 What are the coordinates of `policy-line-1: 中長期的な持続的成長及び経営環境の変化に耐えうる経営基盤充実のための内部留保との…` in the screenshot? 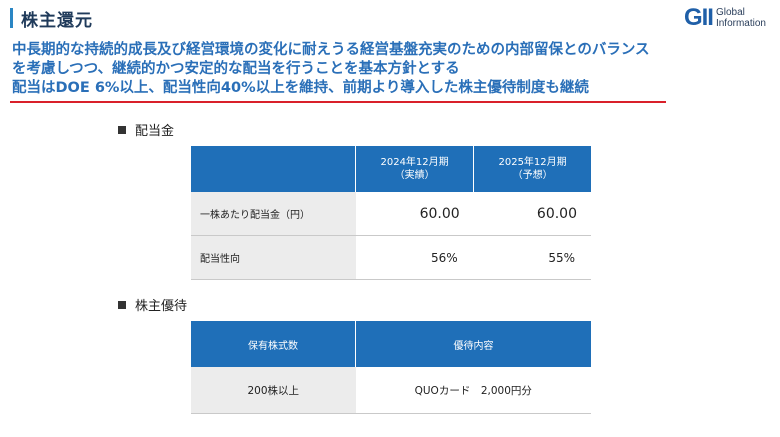 It's located at (331, 50).